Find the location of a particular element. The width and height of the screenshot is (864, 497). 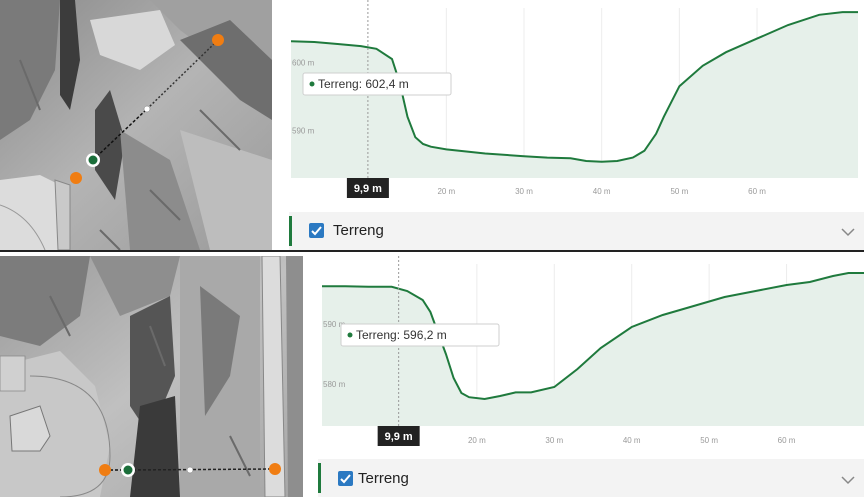

road is located at coordinates (273, 376).